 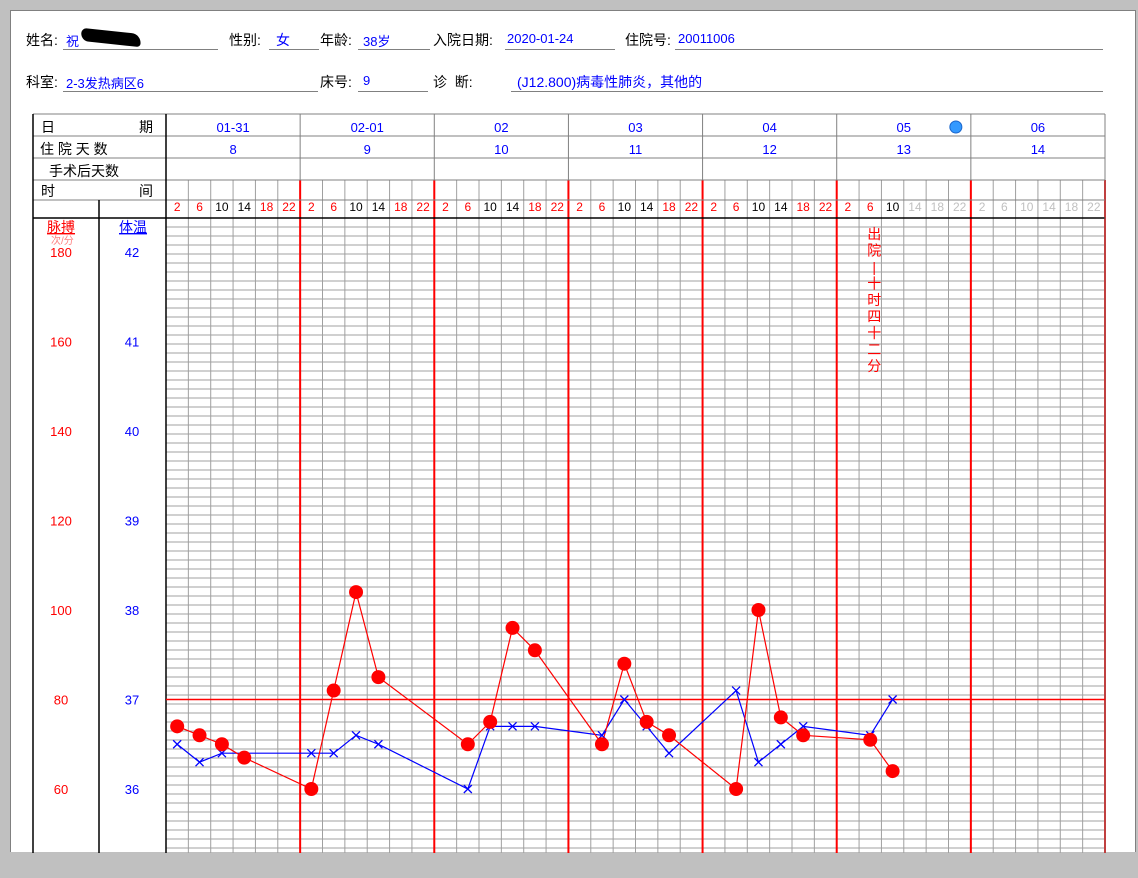 What do you see at coordinates (367, 127) in the screenshot?
I see `day-date: 02-01` at bounding box center [367, 127].